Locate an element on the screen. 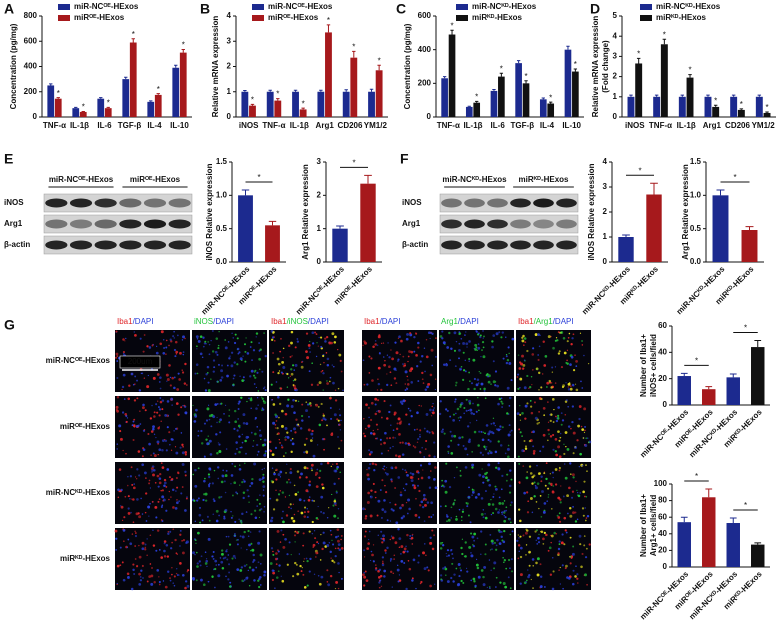  legend-swatch is located at coordinates (258, 7).